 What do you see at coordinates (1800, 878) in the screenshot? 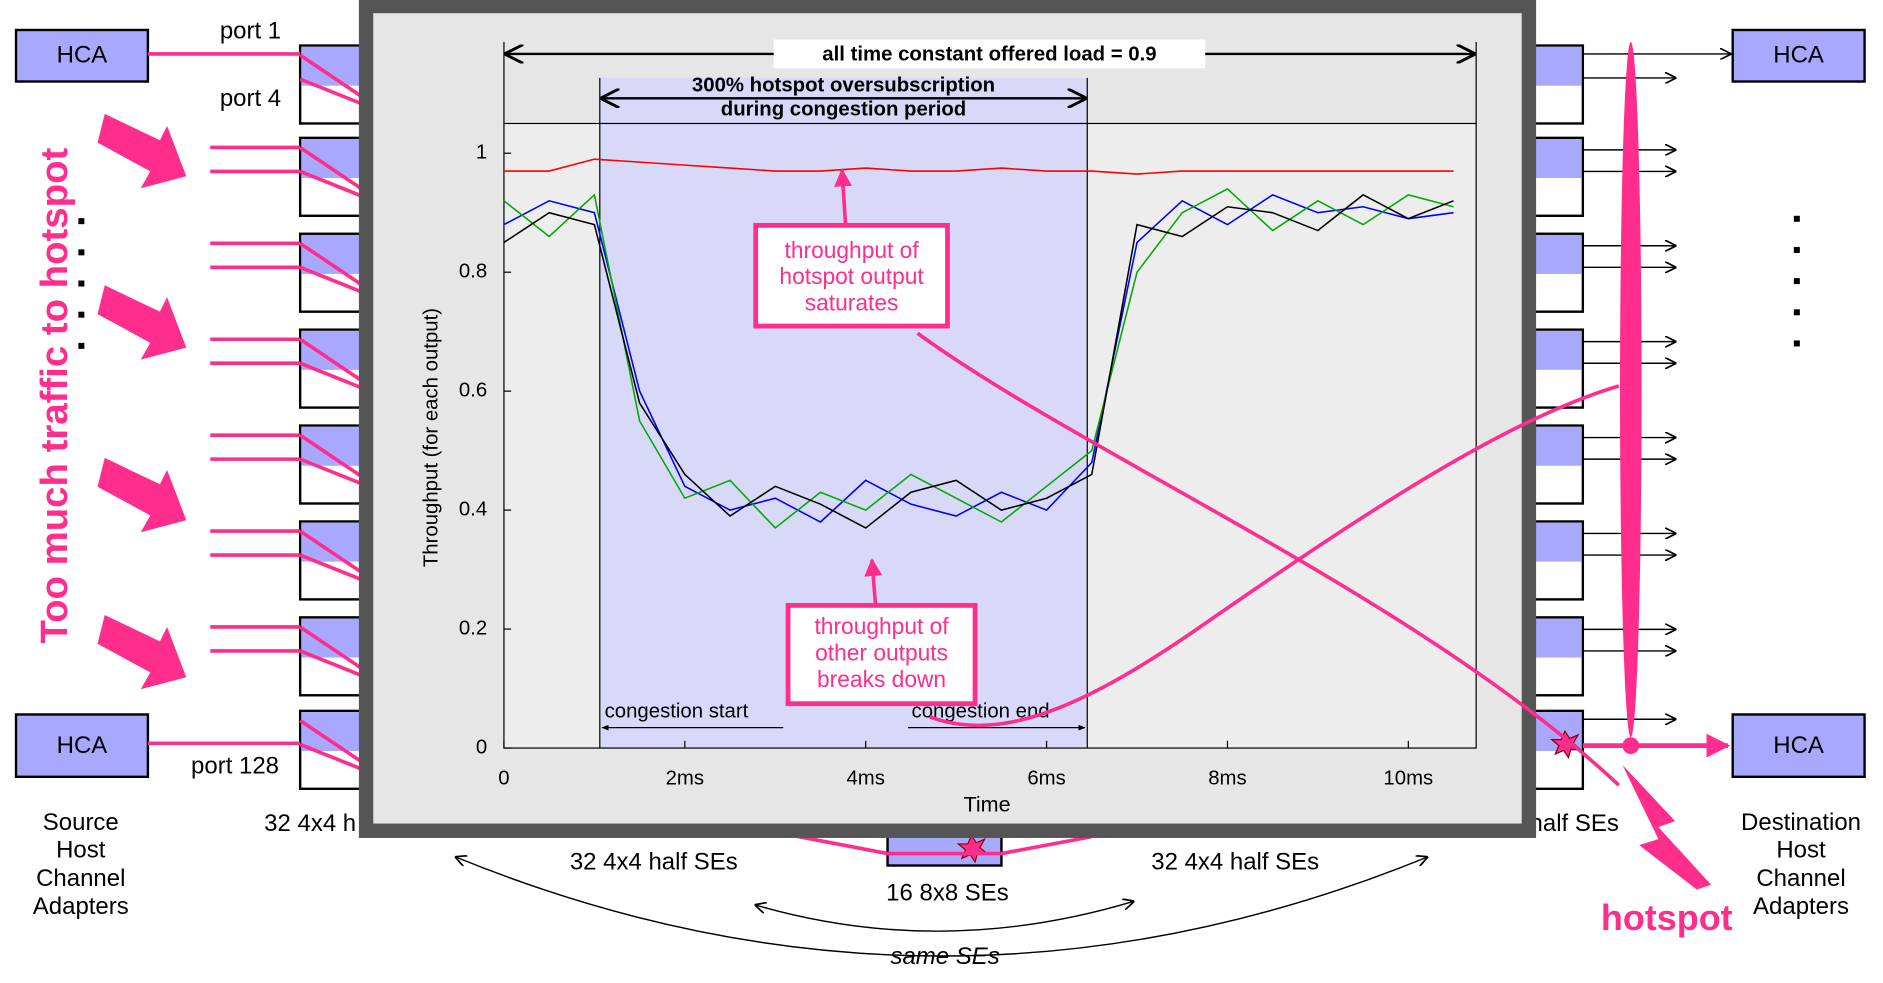
I see `destination-label: Channel` at bounding box center [1800, 878].